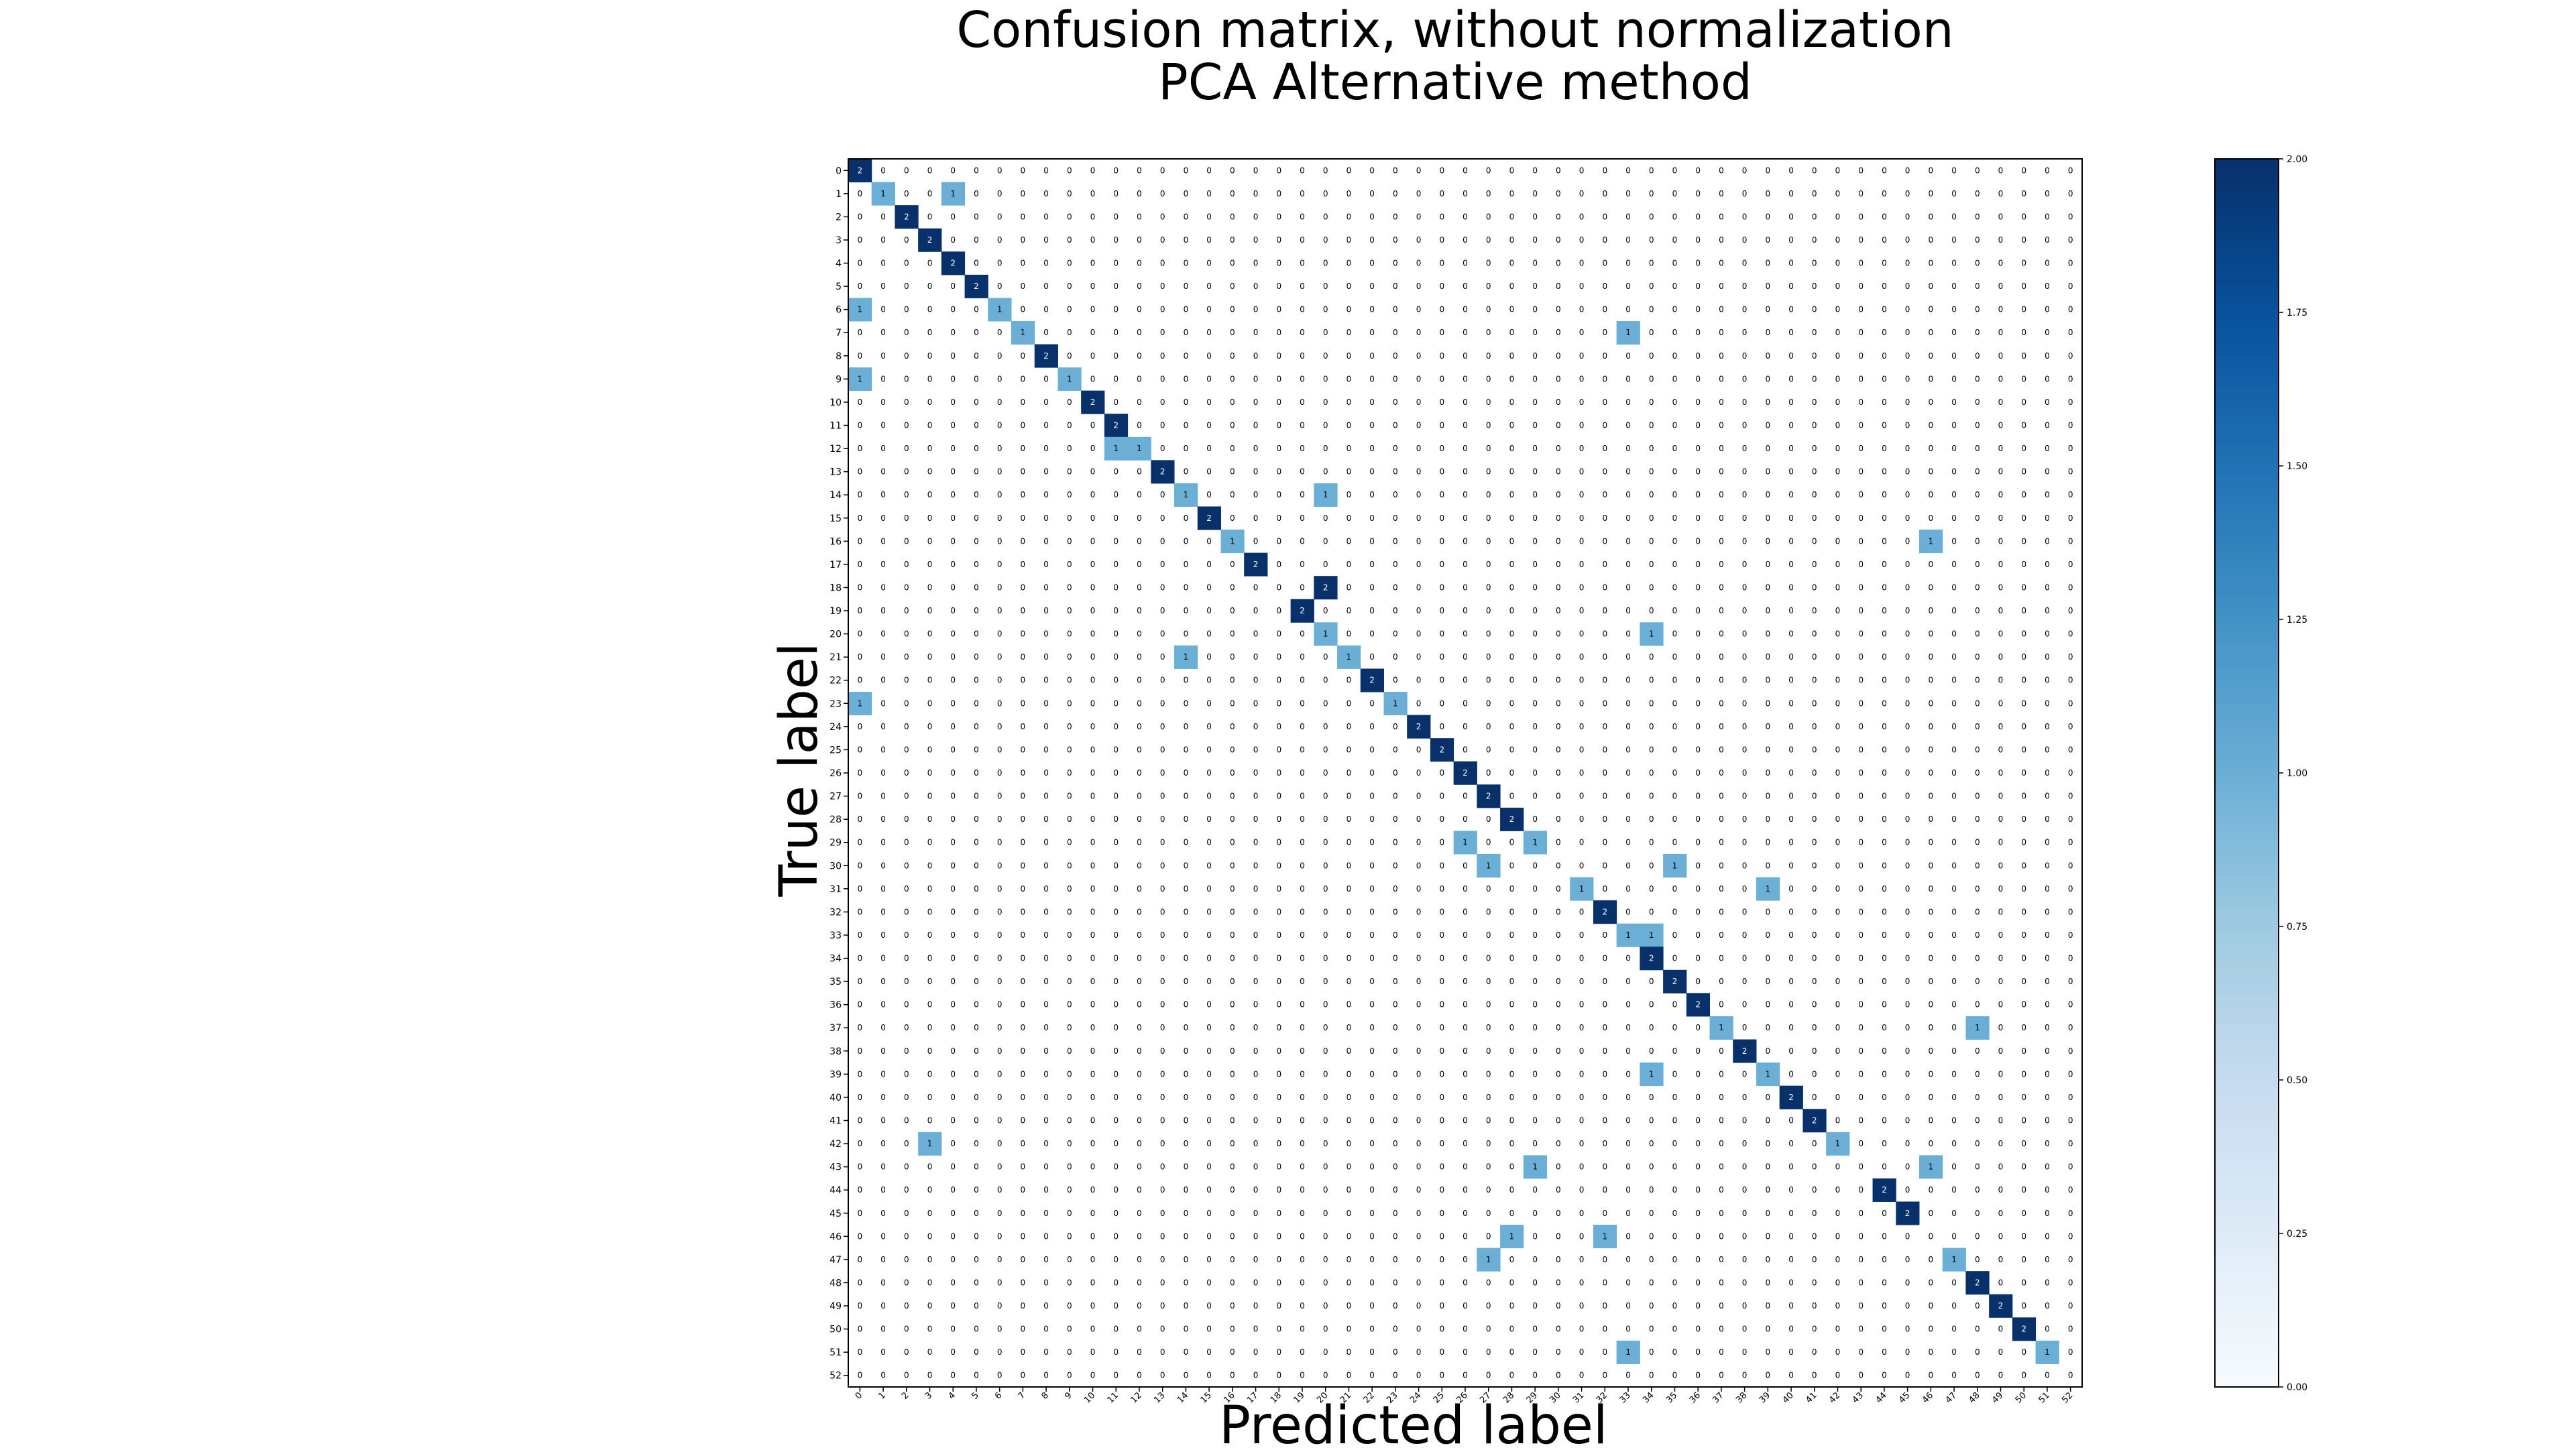 Image resolution: width=2575 pixels, height=1456 pixels. I want to click on y-tick-label: 36, so click(835, 1005).